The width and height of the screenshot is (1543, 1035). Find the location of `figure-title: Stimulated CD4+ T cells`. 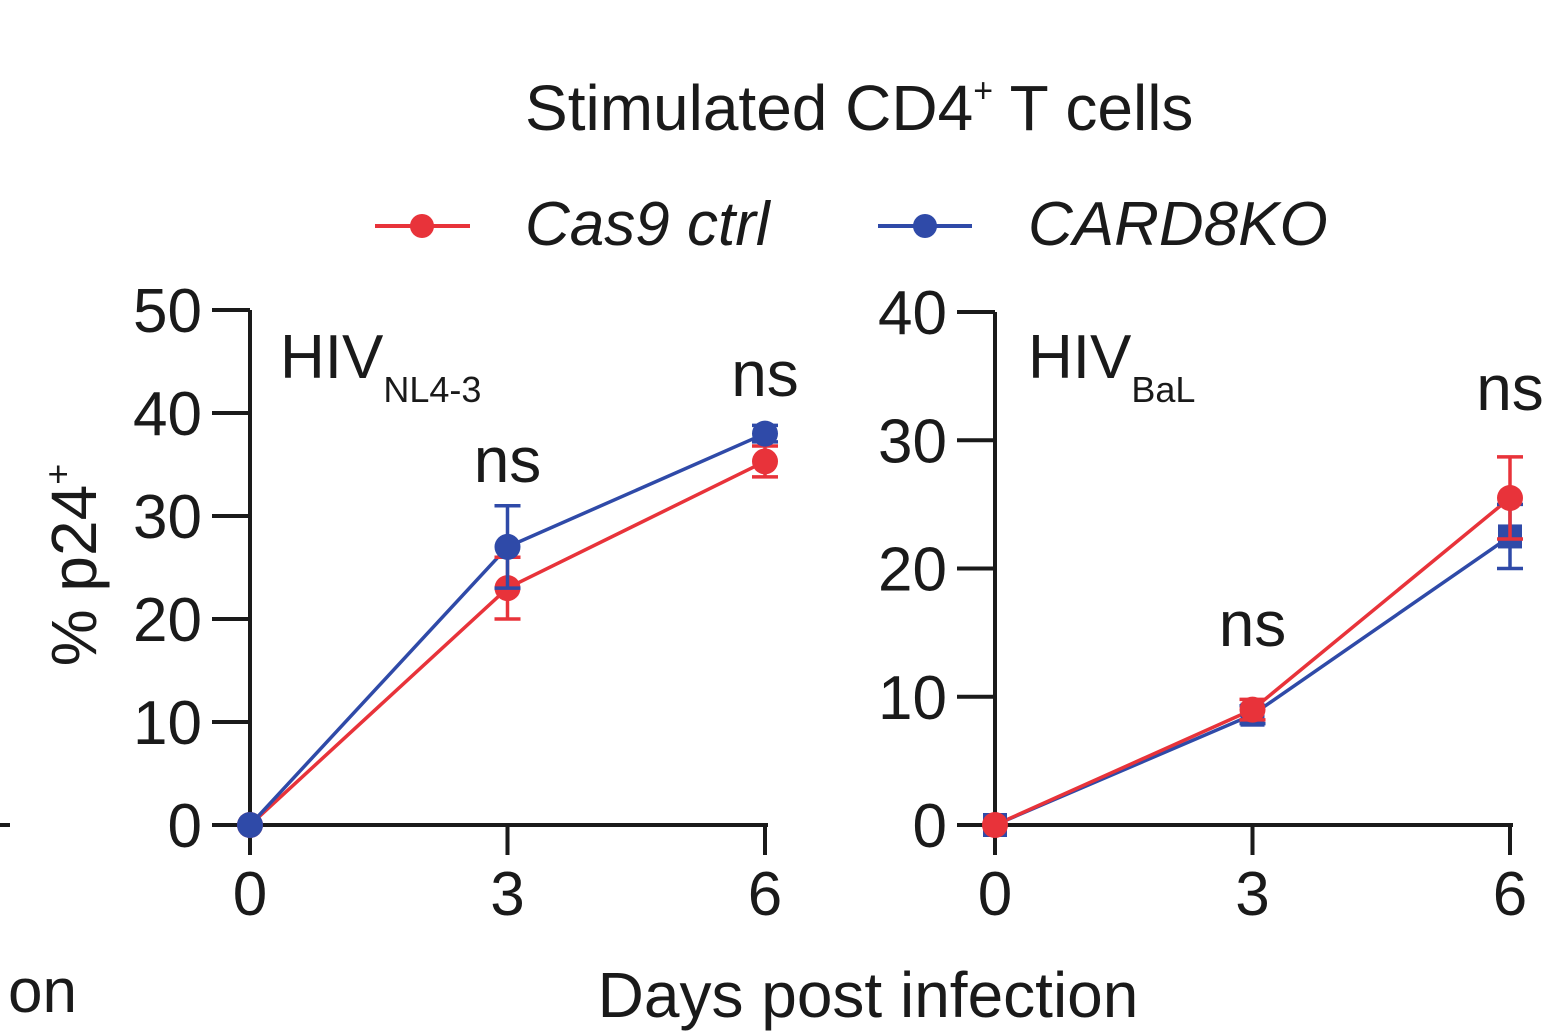

figure-title: Stimulated CD4+ T cells is located at coordinates (859, 108).